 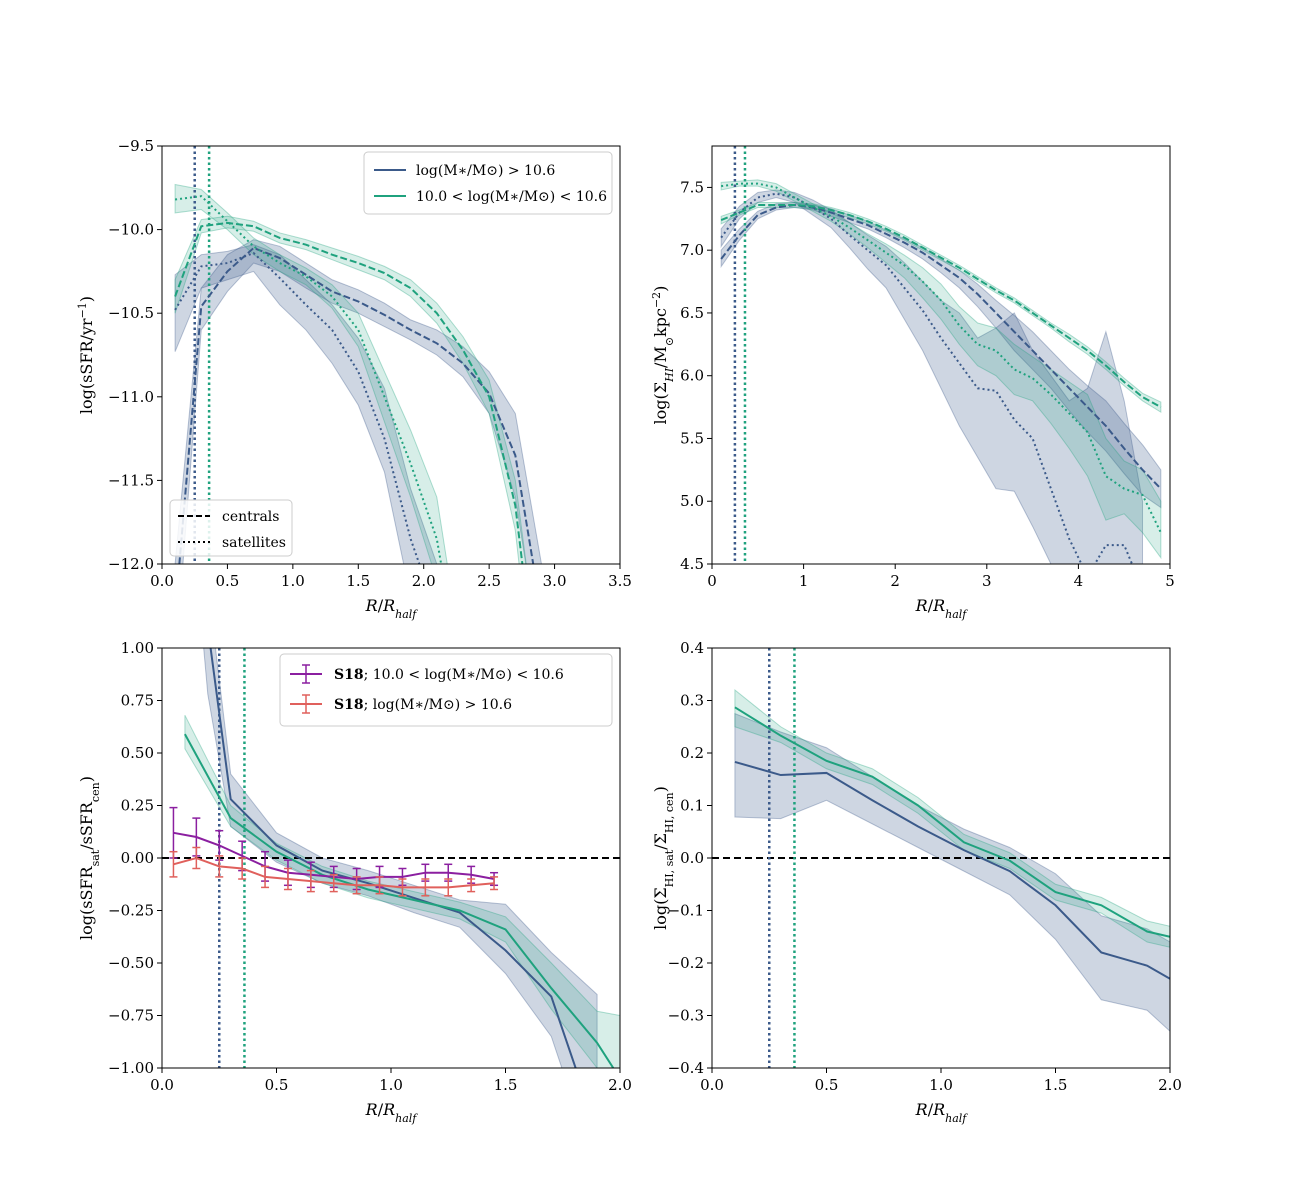 What do you see at coordinates (254, 543) in the screenshot?
I see `legend-label: satellites` at bounding box center [254, 543].